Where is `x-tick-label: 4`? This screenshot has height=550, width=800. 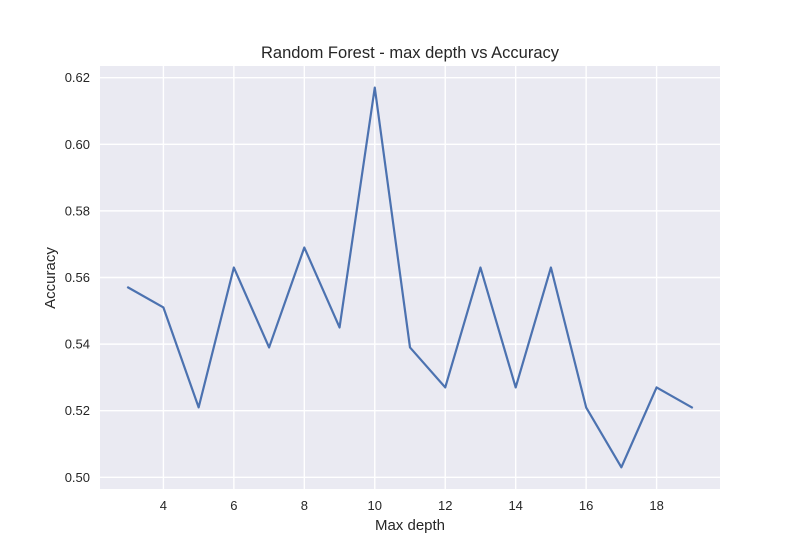
x-tick-label: 4 is located at coordinates (163, 505).